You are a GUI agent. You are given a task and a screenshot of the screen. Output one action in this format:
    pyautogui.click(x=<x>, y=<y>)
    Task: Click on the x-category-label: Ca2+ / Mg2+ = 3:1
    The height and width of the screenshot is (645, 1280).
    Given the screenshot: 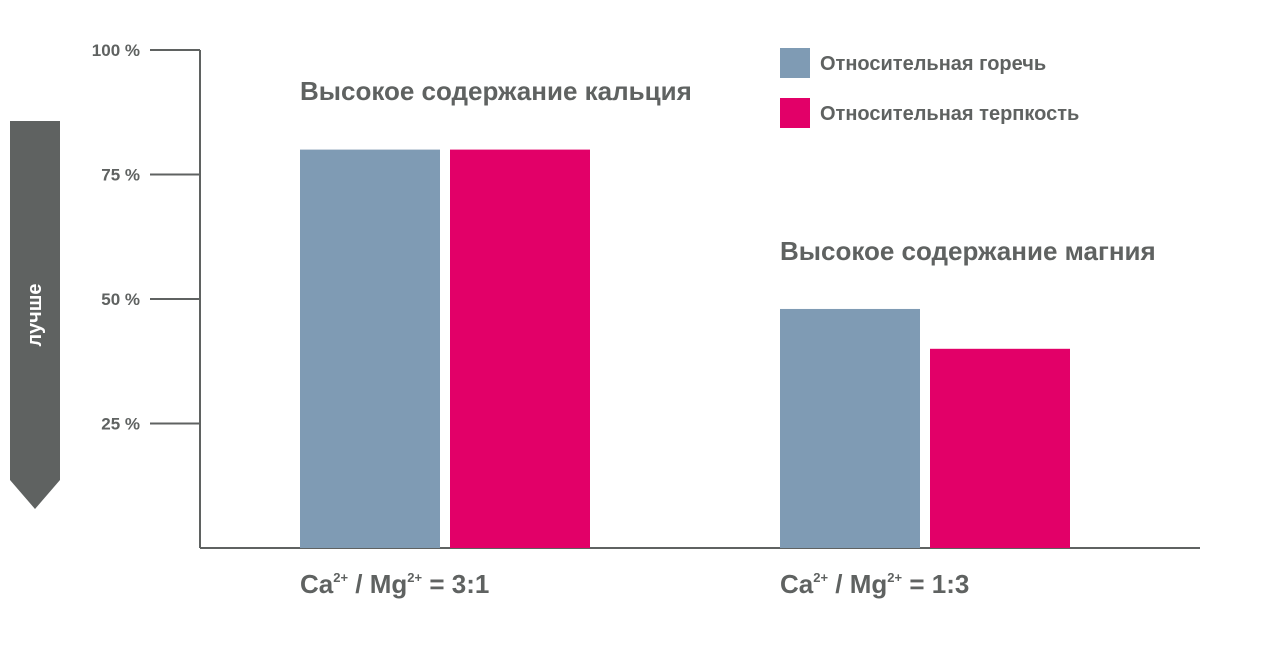 What is the action you would take?
    pyautogui.click(x=394, y=584)
    